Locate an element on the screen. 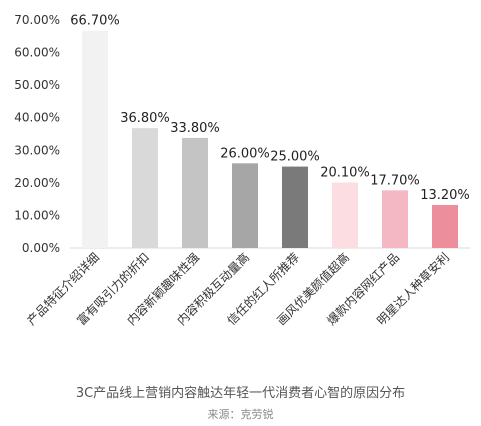 The image size is (481, 426). bar-value-label: 17.70% is located at coordinates (395, 180).